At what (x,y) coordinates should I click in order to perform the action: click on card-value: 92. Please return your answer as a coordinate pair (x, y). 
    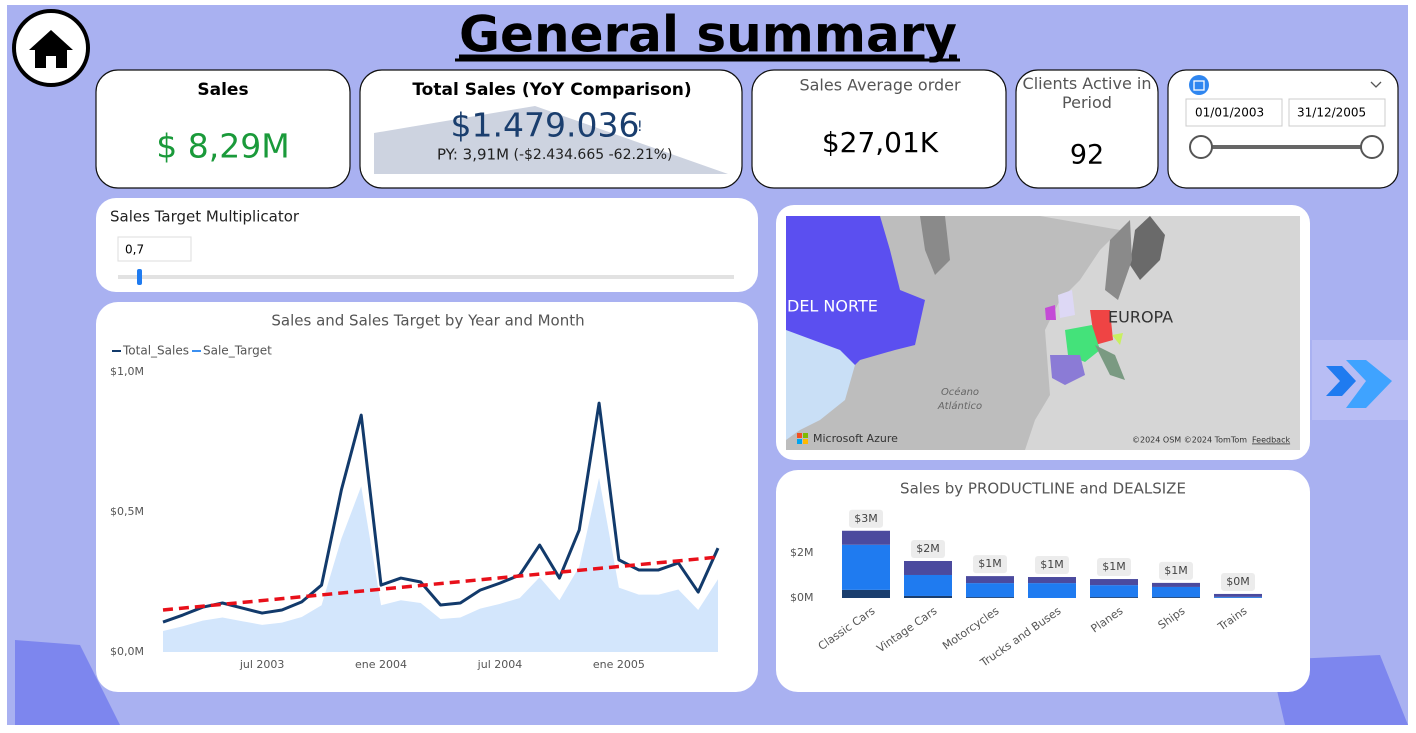
    Looking at the image, I should click on (1087, 155).